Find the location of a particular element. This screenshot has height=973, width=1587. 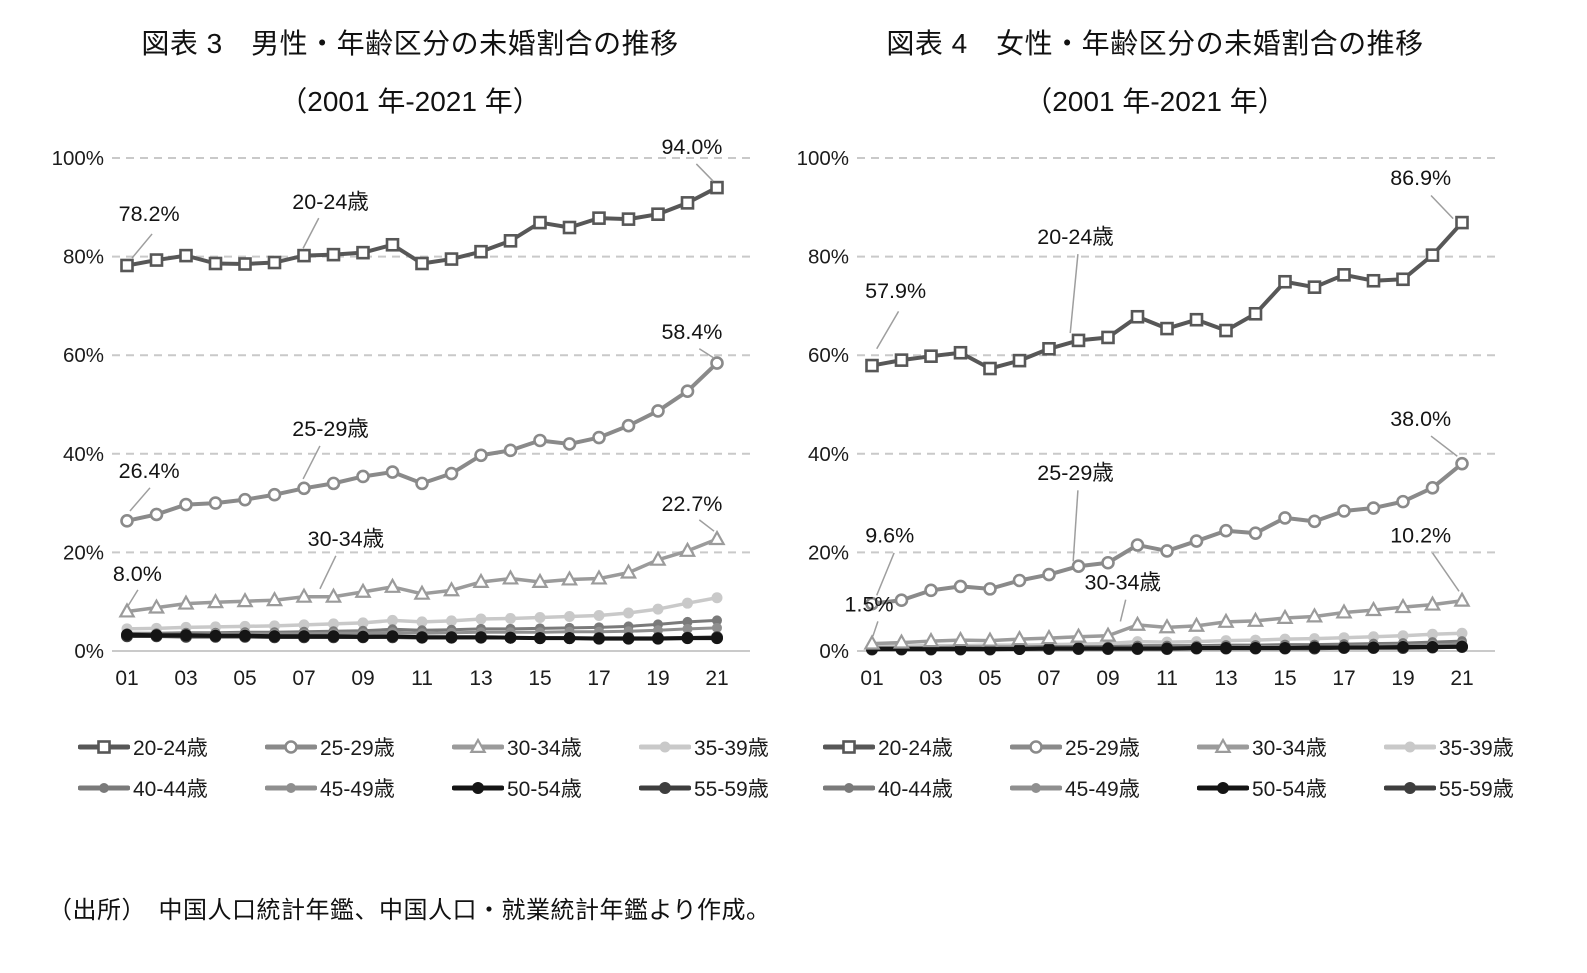

svg-text: 15 is located at coordinates (539, 678).